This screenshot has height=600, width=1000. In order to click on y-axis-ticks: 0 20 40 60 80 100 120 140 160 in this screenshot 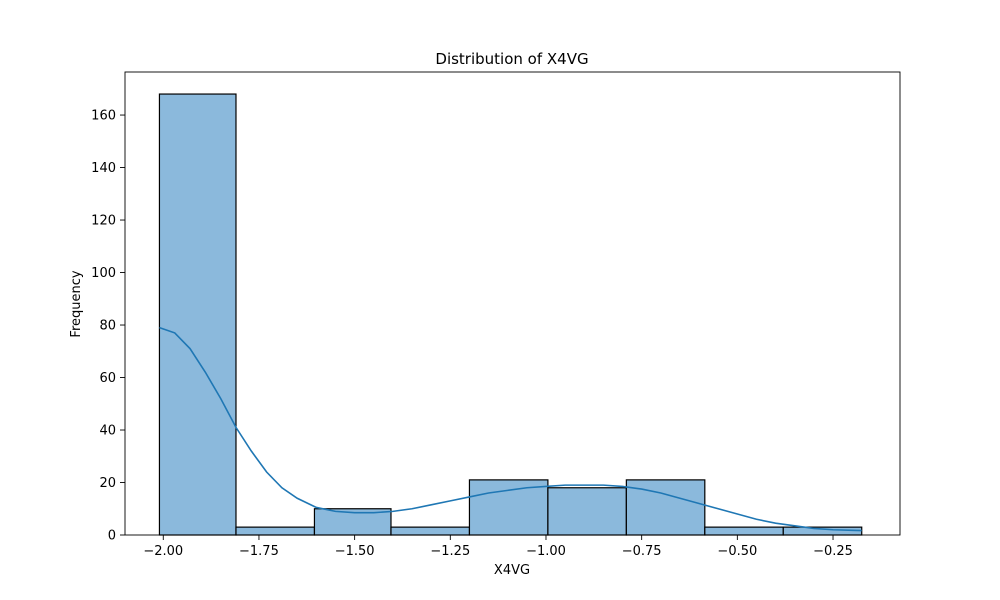, I will do `click(108, 326)`.